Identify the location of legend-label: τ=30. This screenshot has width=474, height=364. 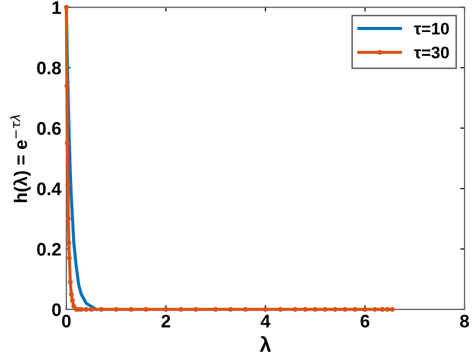
(431, 52).